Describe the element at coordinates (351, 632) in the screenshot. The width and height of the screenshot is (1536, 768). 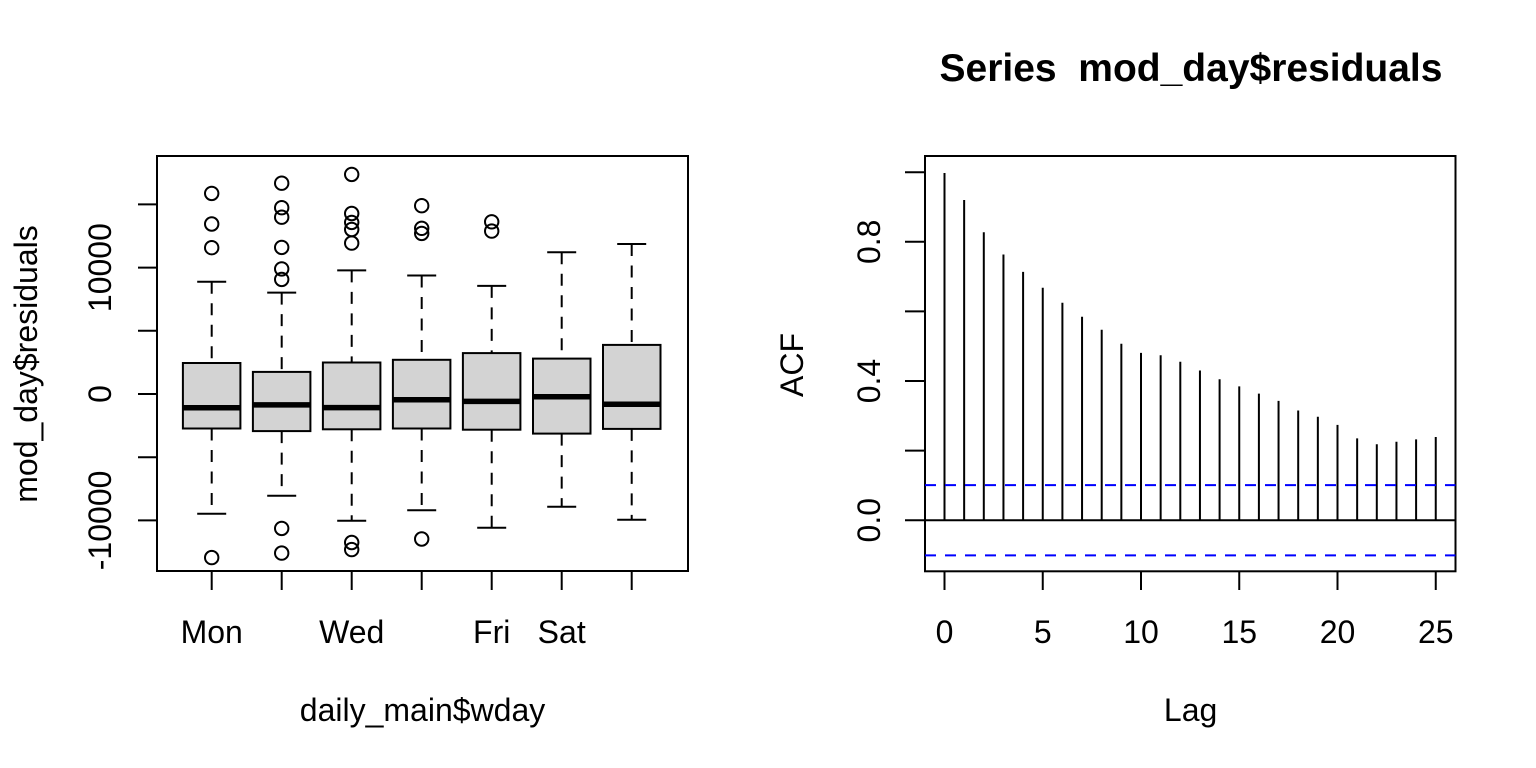
I see `svg-text: Wed` at that location.